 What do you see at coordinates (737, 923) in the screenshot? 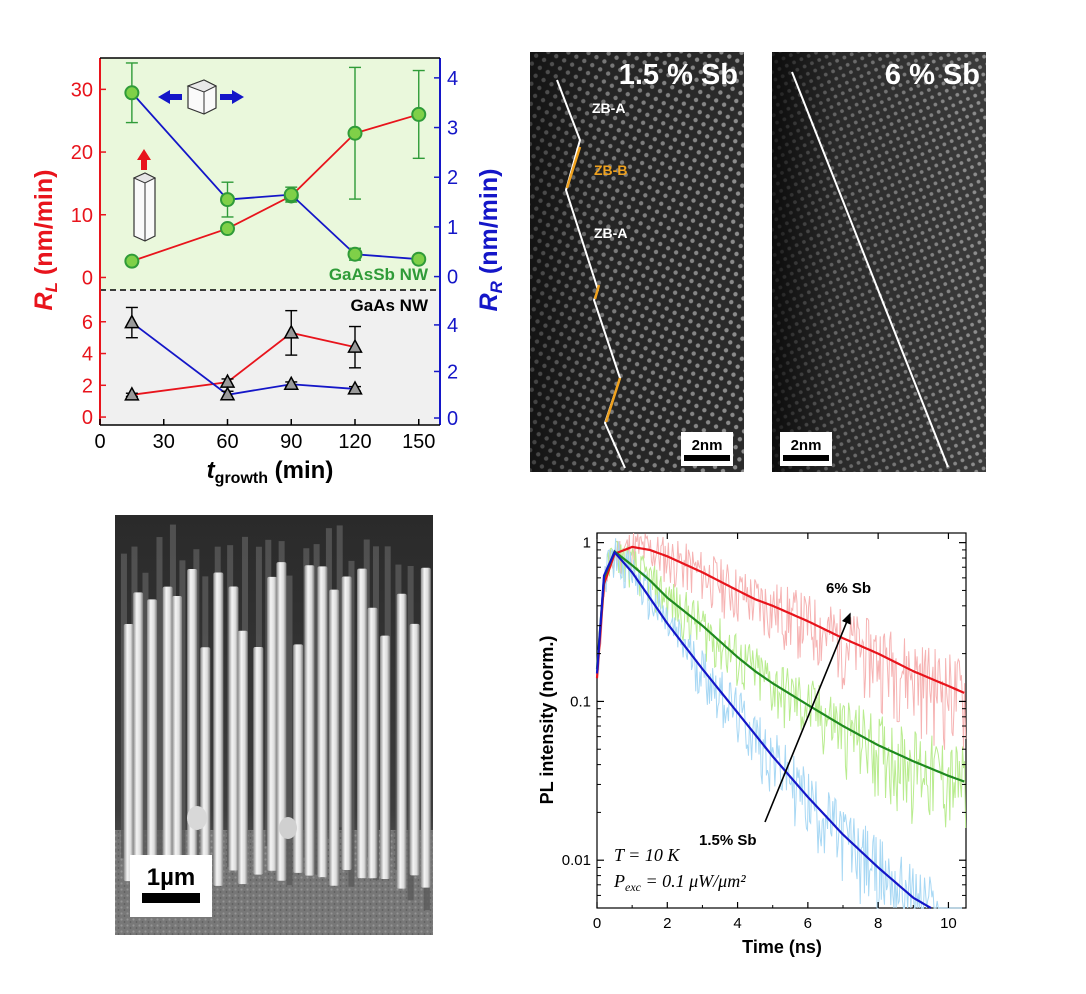
I see `x-tick-label: 4` at bounding box center [737, 923].